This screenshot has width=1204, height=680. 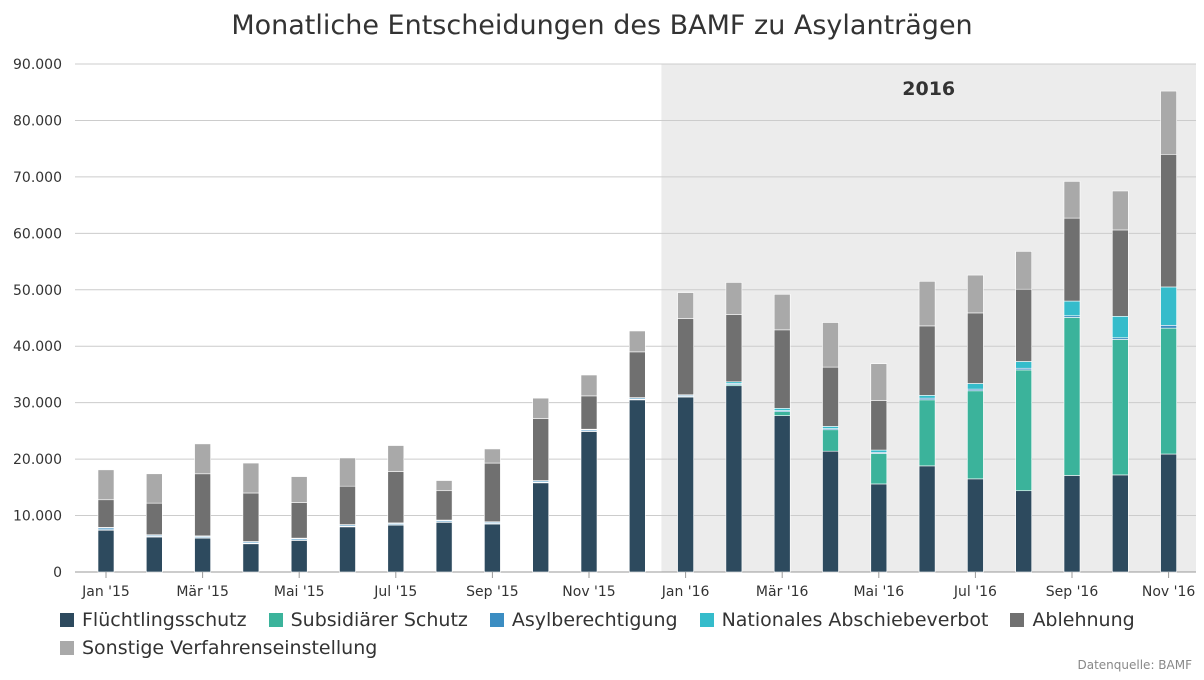 What do you see at coordinates (395, 592) in the screenshot?
I see `x-tick-label: Jul '15` at bounding box center [395, 592].